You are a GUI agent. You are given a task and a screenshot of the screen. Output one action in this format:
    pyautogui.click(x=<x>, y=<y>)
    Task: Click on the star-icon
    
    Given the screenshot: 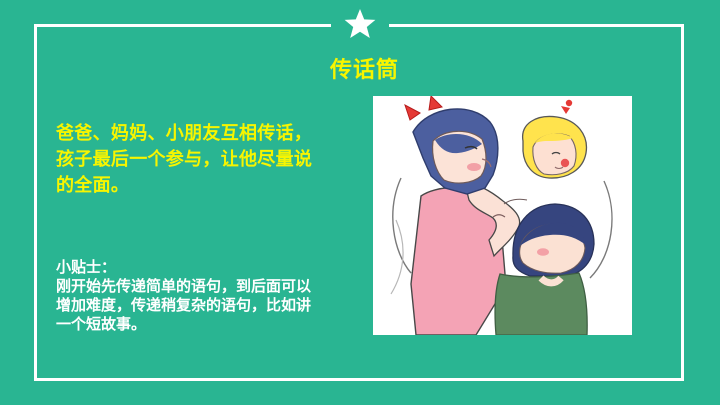 What is the action you would take?
    pyautogui.click(x=360, y=23)
    